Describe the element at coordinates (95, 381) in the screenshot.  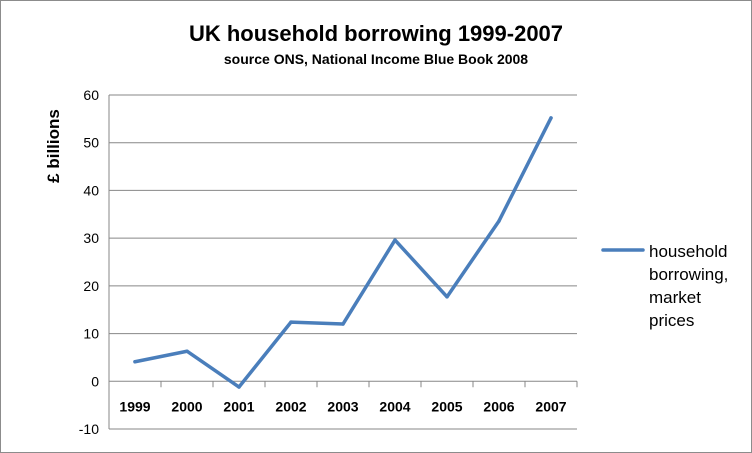
I see `y-tick-label: 0` at that location.